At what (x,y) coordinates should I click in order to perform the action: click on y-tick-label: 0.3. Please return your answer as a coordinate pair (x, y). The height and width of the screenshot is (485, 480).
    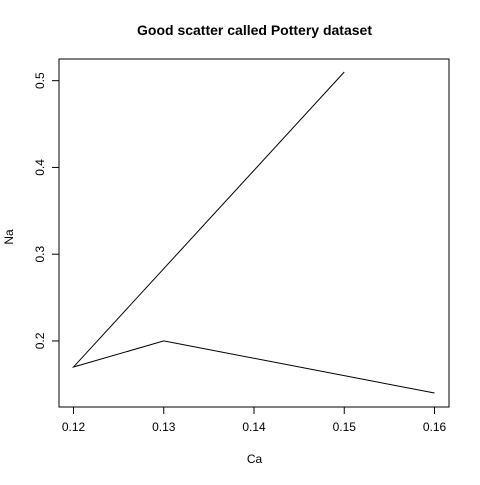
    Looking at the image, I should click on (40, 254).